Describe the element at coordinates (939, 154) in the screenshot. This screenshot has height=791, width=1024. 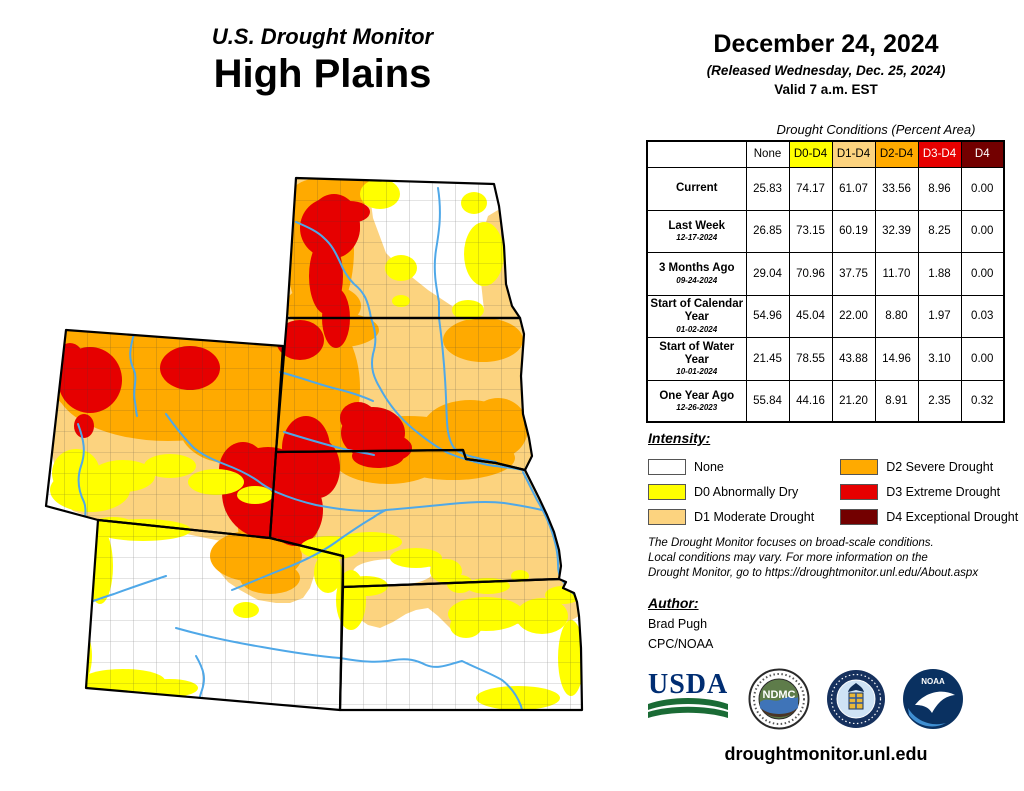
I see `column-header-d3-d4: D3-D4` at that location.